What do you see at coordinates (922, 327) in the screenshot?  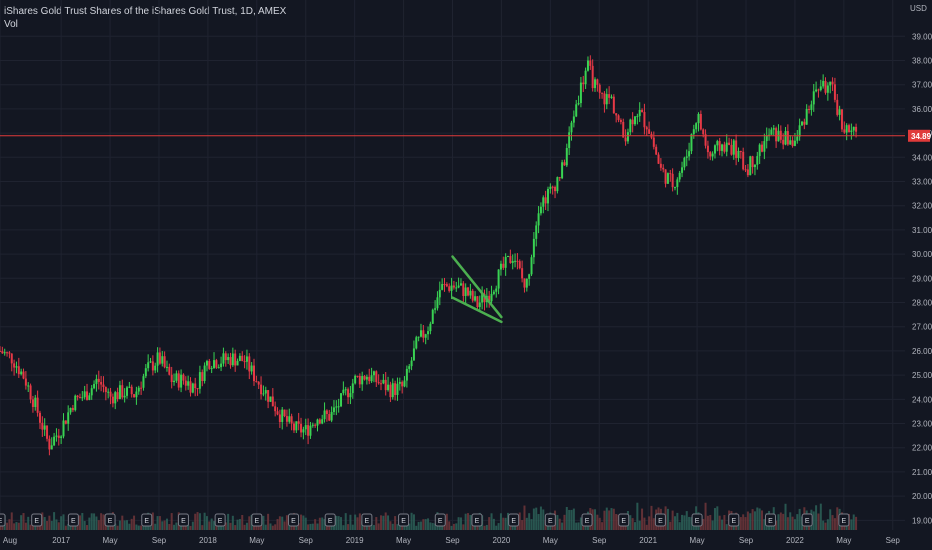 I see `y-tick-label: 27.00` at bounding box center [922, 327].